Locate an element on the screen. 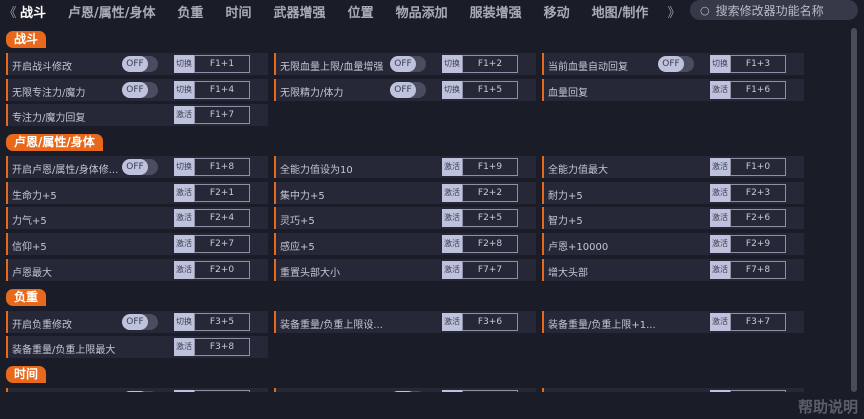  cheat-label: 集中力+5 is located at coordinates (302, 196).